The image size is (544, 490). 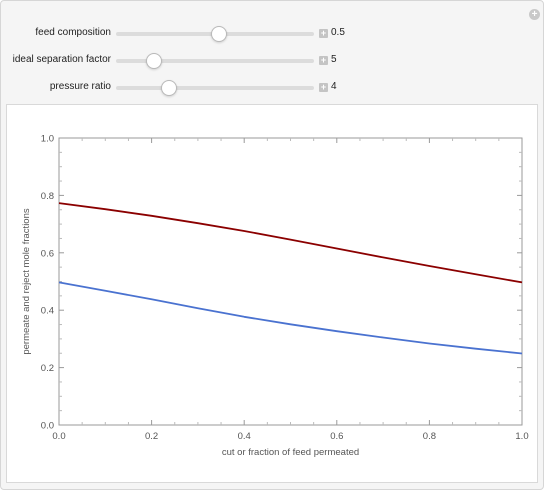 I want to click on control-value: 4, so click(x=334, y=86).